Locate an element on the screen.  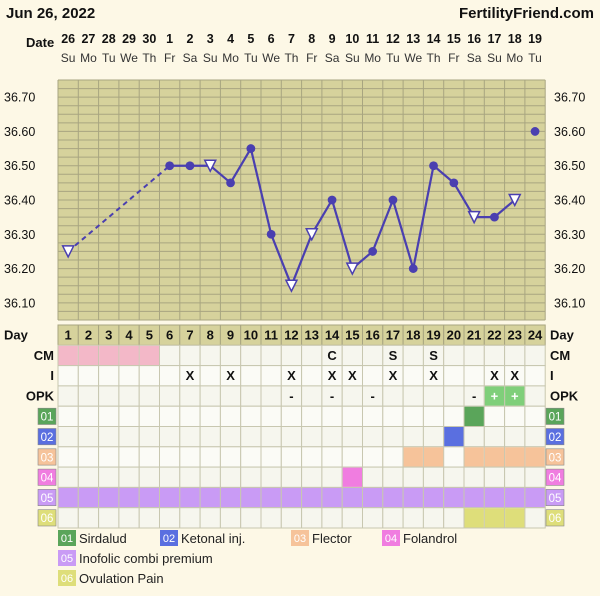
brand-name: FertilityFriend.com is located at coordinates (526, 13).